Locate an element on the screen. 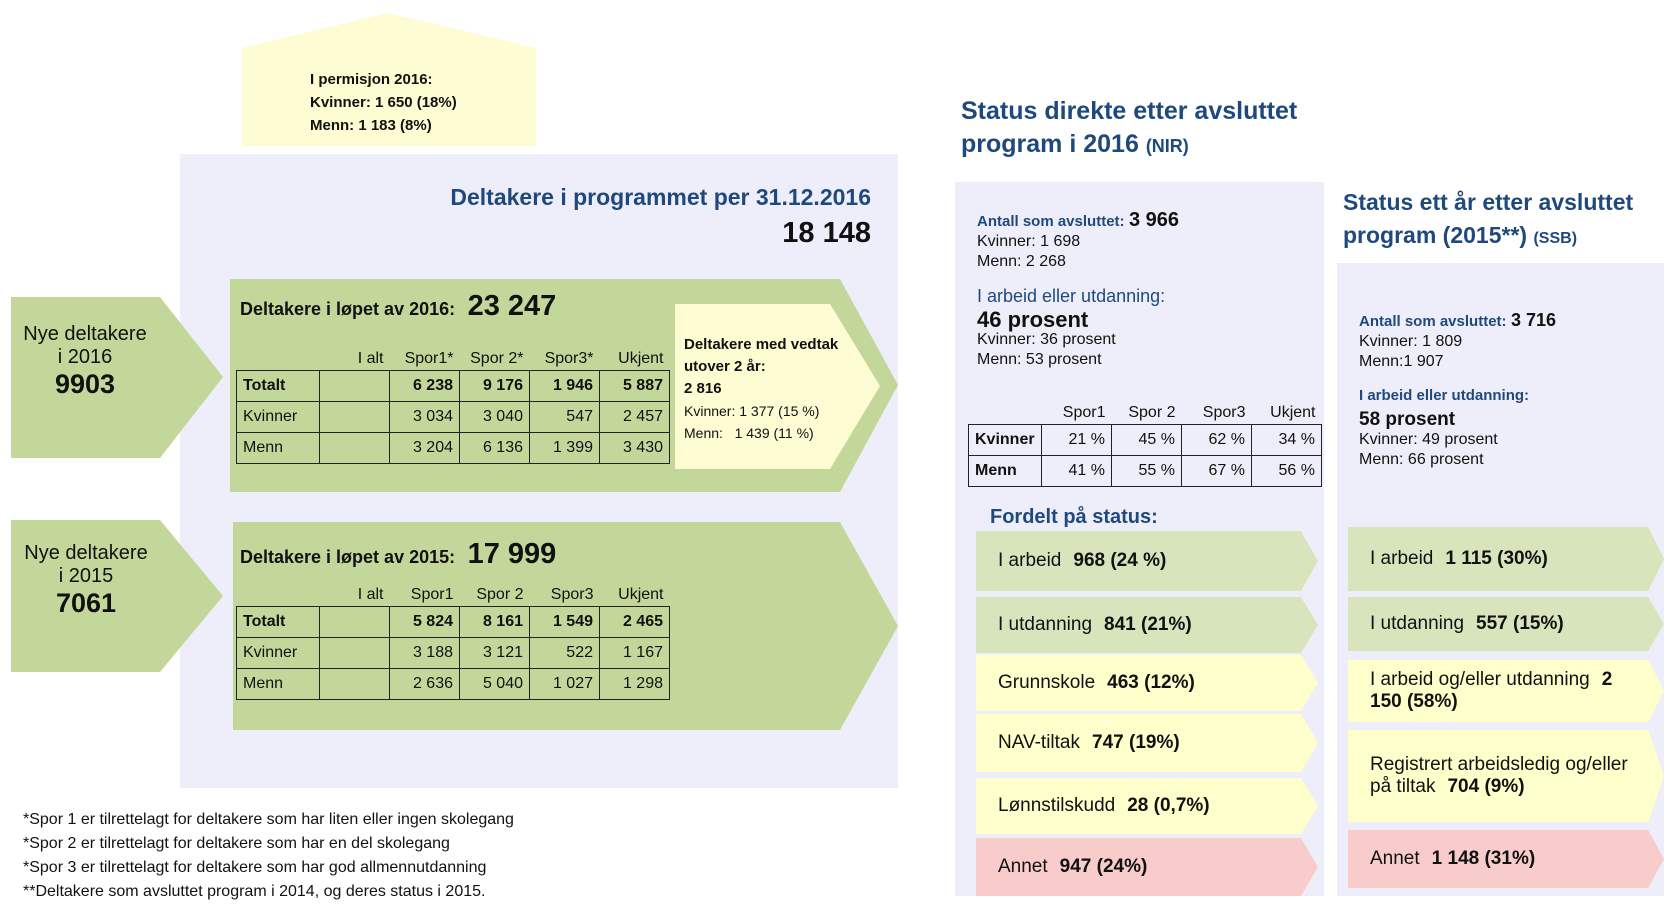 The image size is (1664, 904). column-header: Spor 2 is located at coordinates (1152, 412).